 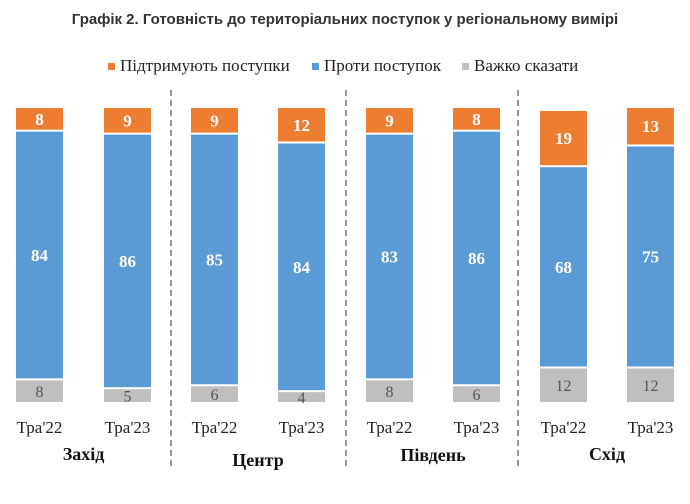 I want to click on legend-label: Підтримують поступки, so click(x=205, y=65).